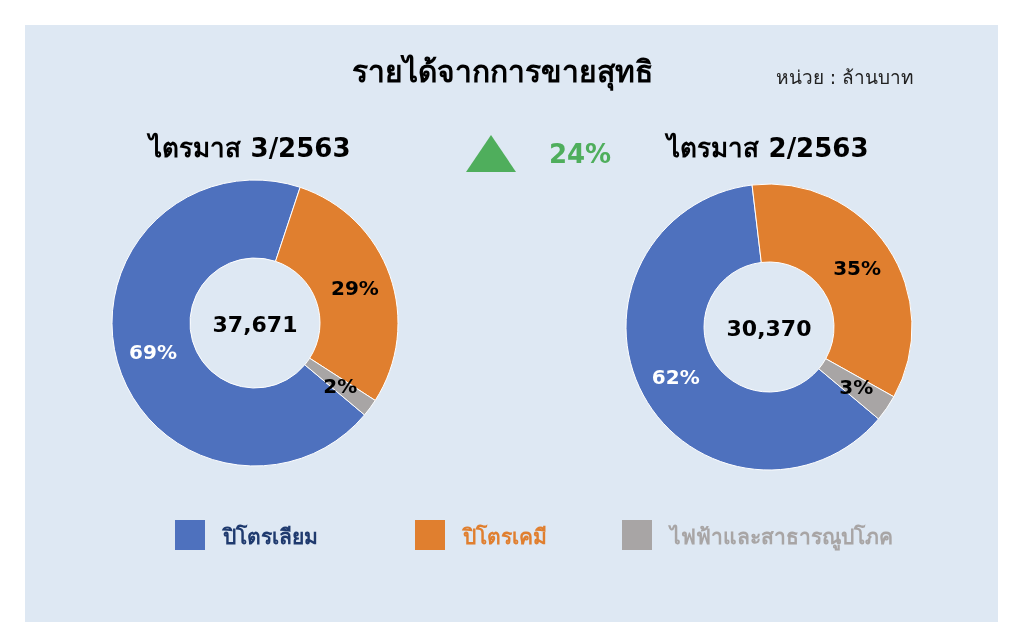  Describe the element at coordinates (355, 287) in the screenshot. I see `data-label: 29%` at that location.